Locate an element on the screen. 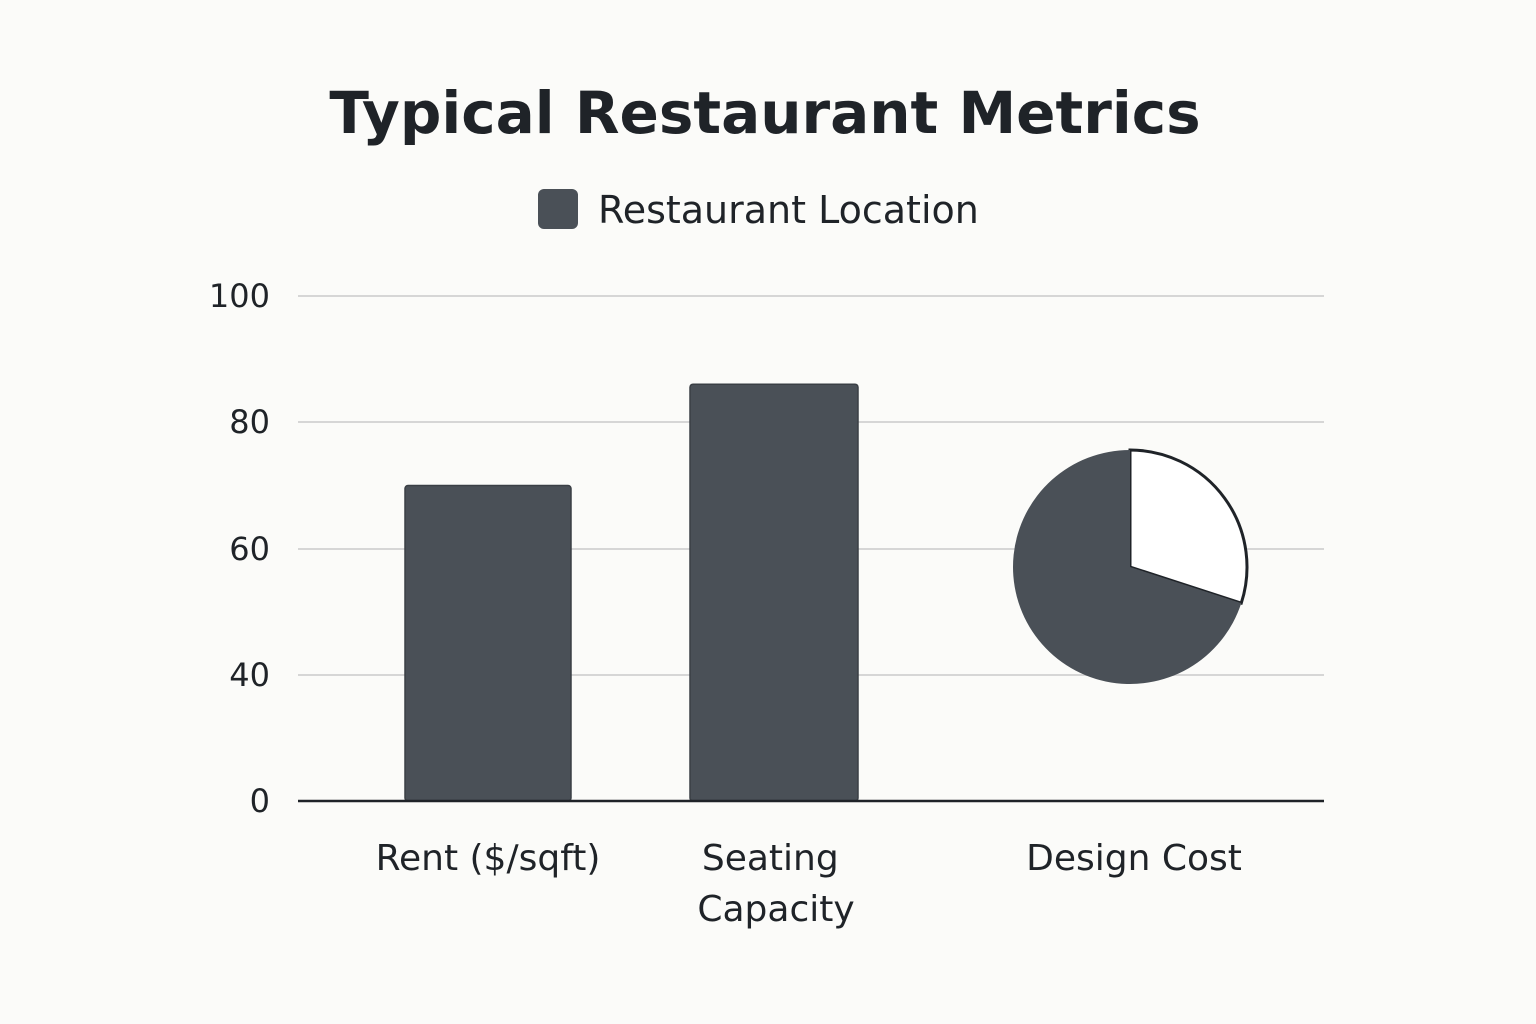 The height and width of the screenshot is (1024, 1536). category-label-seating-line1: Seating is located at coordinates (770, 858).